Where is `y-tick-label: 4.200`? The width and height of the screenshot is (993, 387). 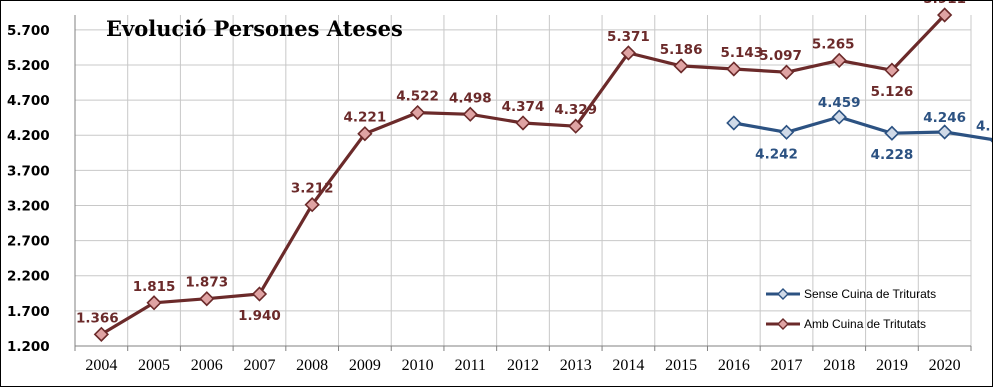 y-tick-label: 4.200 is located at coordinates (28, 136).